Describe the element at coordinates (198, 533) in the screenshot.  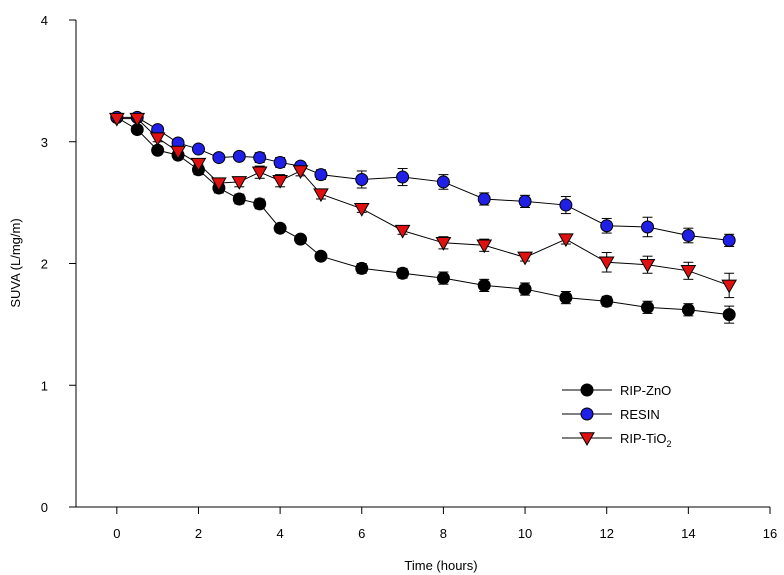
I see `x-tick-label: 2` at that location.